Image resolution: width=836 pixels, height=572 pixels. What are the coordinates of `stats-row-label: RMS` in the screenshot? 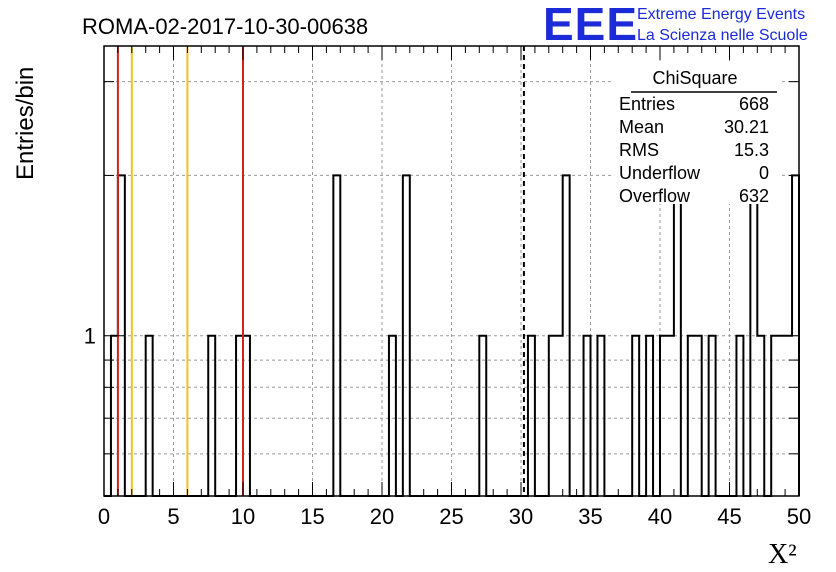 It's located at (639, 150).